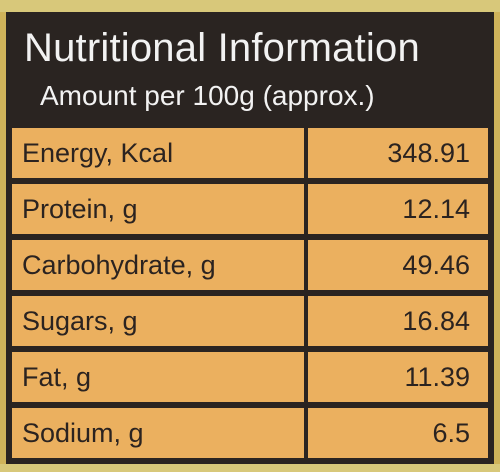 The height and width of the screenshot is (472, 500). I want to click on nutrient-value: 348.91, so click(398, 153).